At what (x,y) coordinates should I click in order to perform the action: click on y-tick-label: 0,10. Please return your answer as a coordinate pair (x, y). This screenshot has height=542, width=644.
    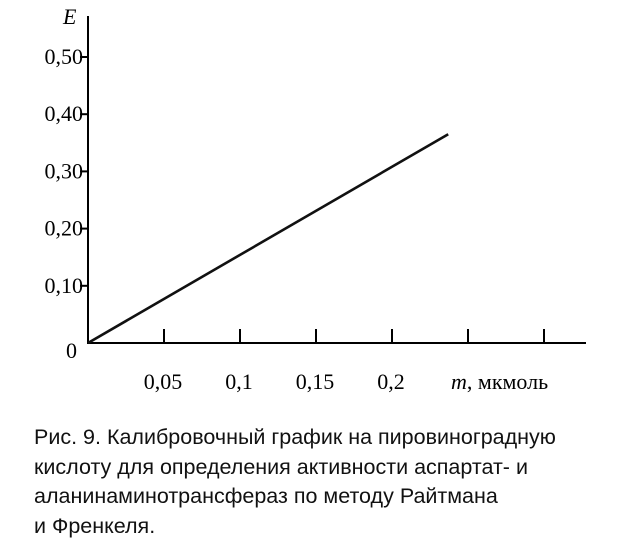
    Looking at the image, I should click on (64, 285).